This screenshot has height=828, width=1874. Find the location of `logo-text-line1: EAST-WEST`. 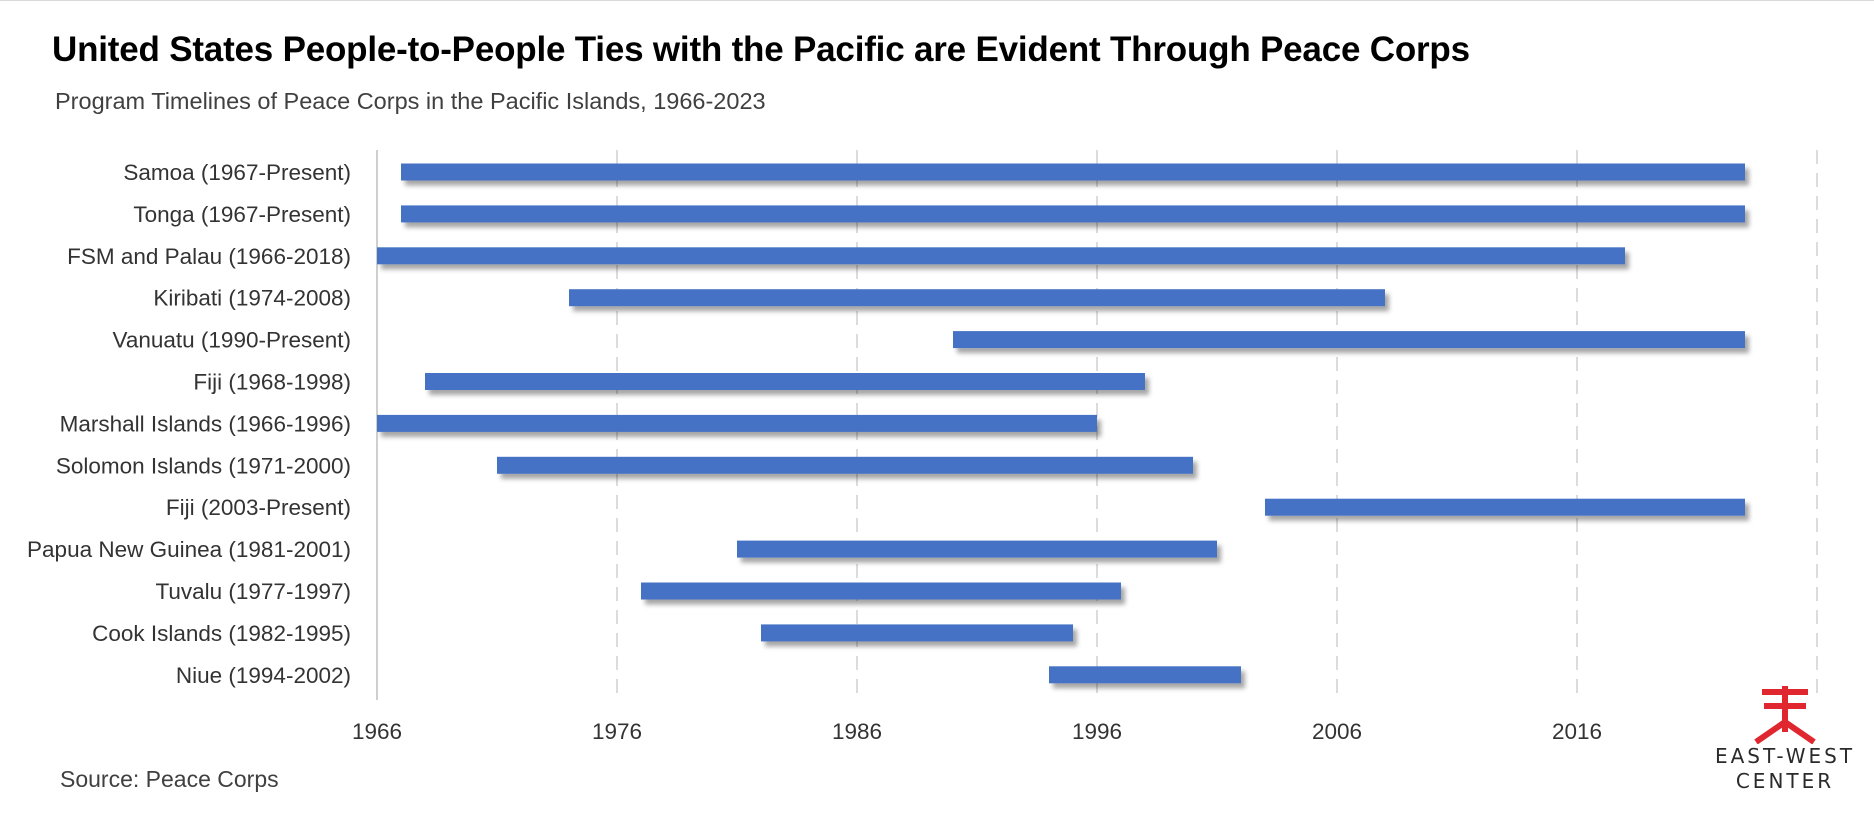

logo-text-line1: EAST-WEST is located at coordinates (1785, 756).